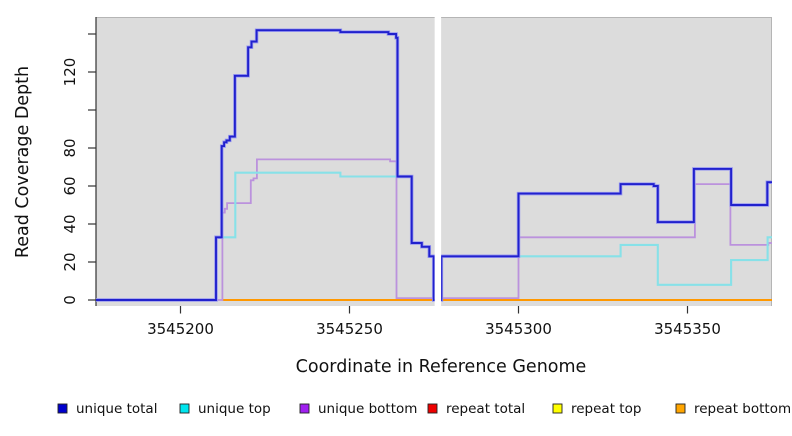 This screenshot has height=436, width=792. Describe the element at coordinates (687, 329) in the screenshot. I see `x-tick-label: 3545350` at that location.